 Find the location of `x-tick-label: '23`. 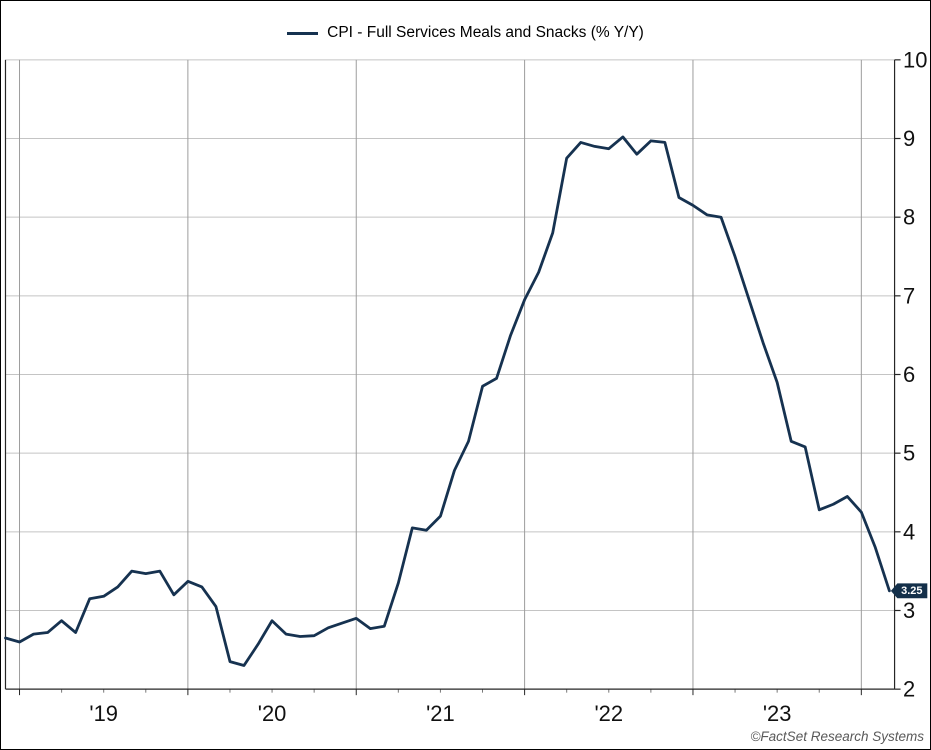

x-tick-label: '23 is located at coordinates (777, 713).